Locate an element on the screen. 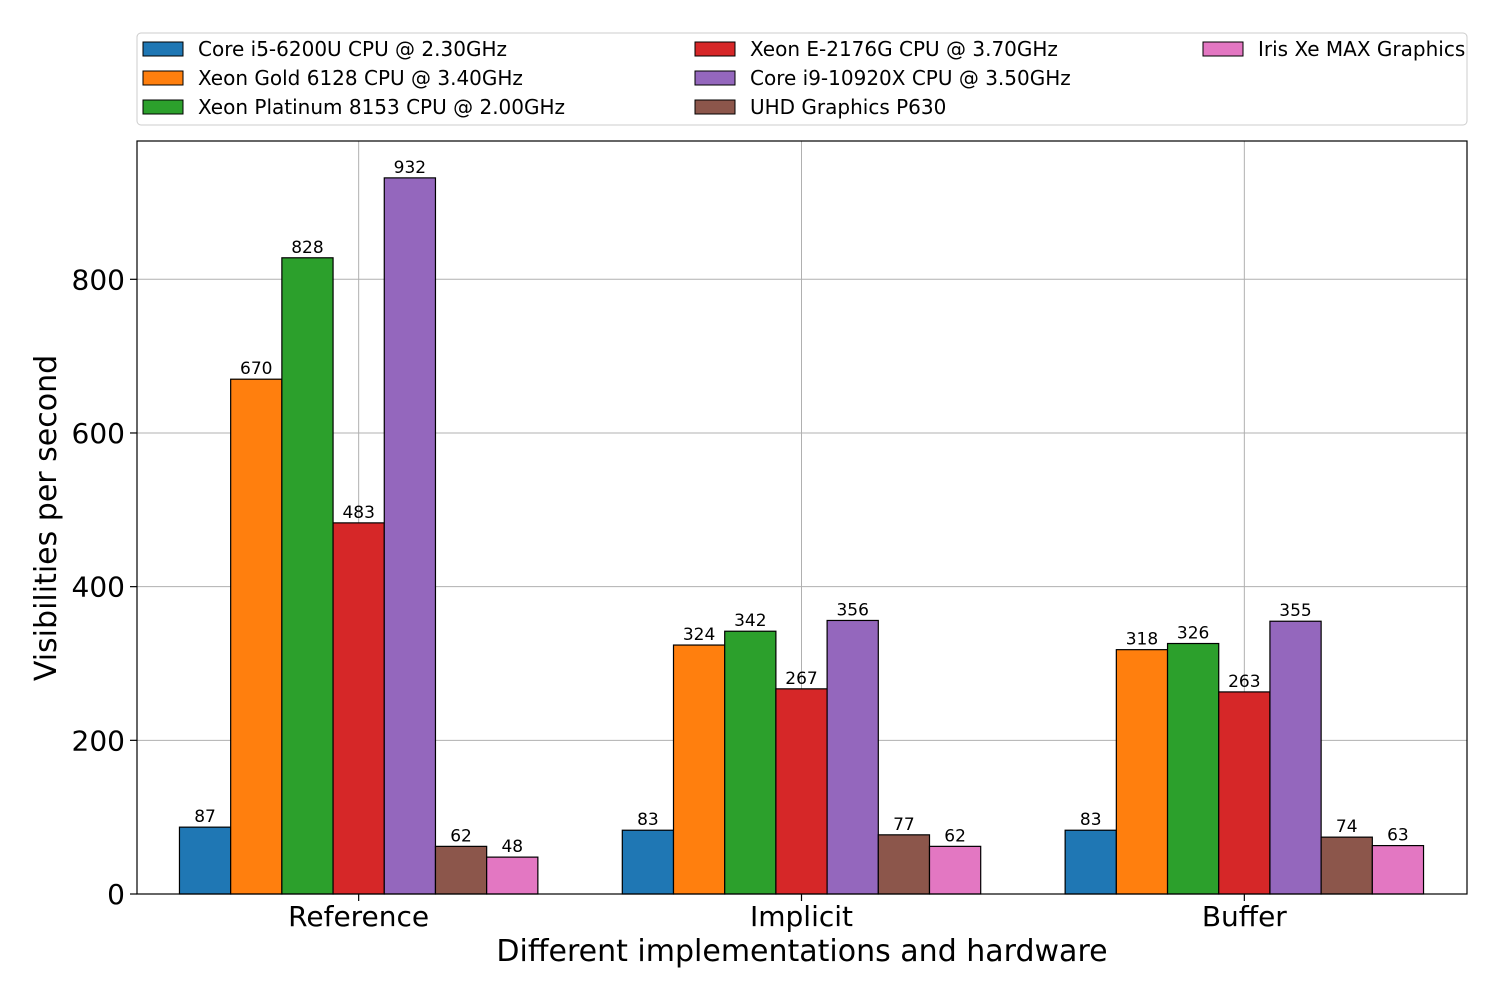 The height and width of the screenshot is (1000, 1500). bar-value-label: 355 is located at coordinates (1295, 611).